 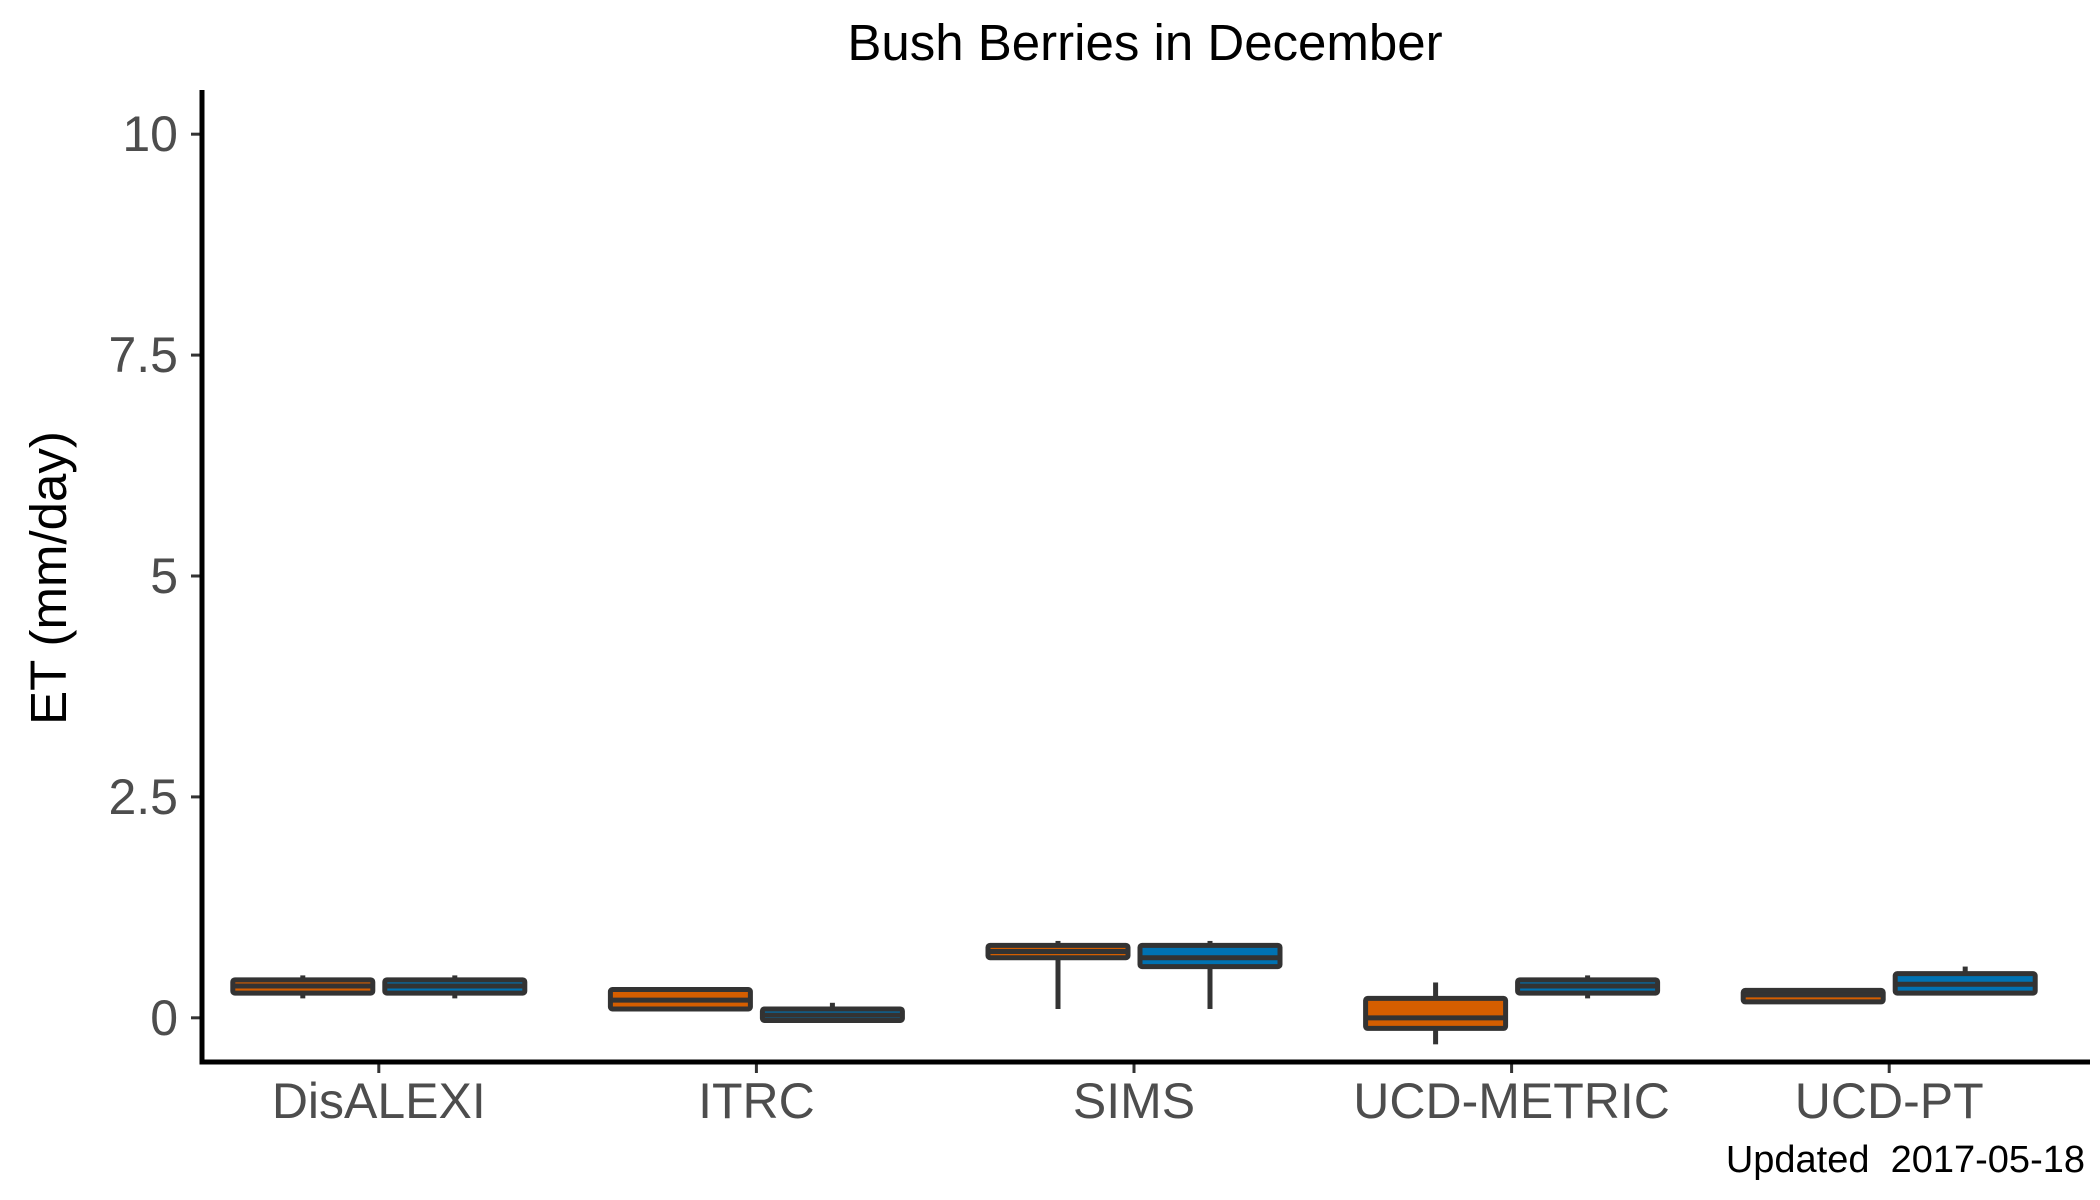 What do you see at coordinates (143, 355) in the screenshot?
I see `y-tick-label: 7.5` at bounding box center [143, 355].